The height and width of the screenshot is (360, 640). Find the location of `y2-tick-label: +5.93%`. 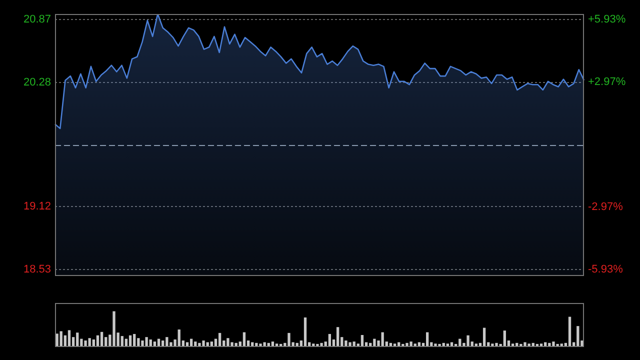

y2-tick-label: +5.93% is located at coordinates (607, 20).